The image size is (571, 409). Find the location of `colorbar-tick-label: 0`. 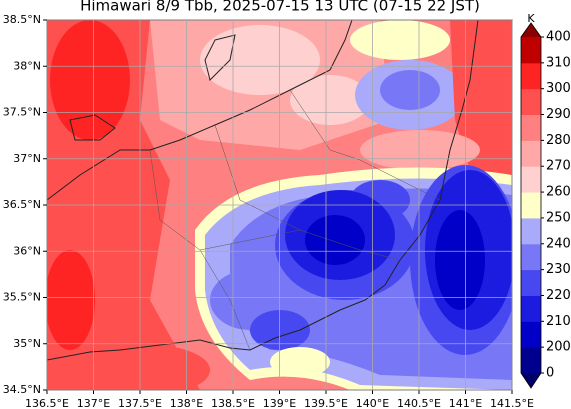

colorbar-tick-label: 0 is located at coordinates (550, 373).